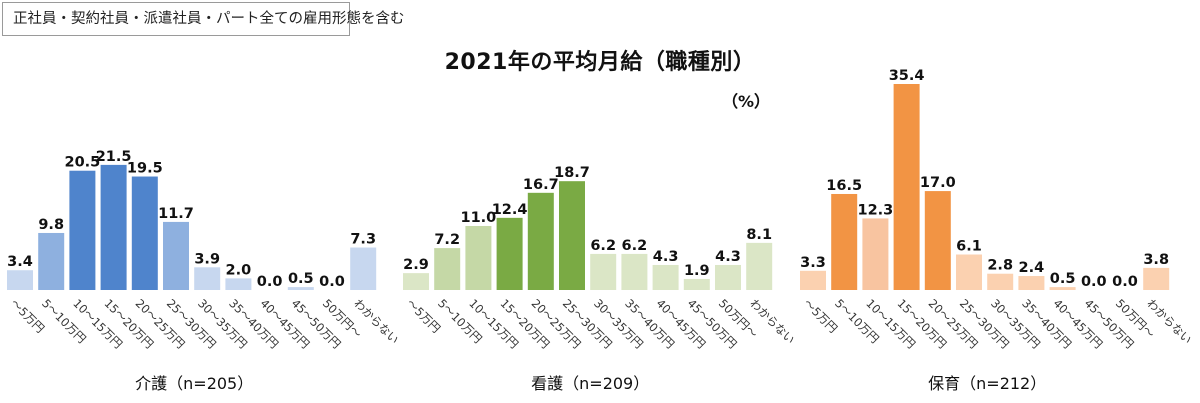 Image resolution: width=1200 pixels, height=403 pixels. Describe the element at coordinates (83, 163) in the screenshot. I see `value-label-kaigo-3: 20.5` at that location.